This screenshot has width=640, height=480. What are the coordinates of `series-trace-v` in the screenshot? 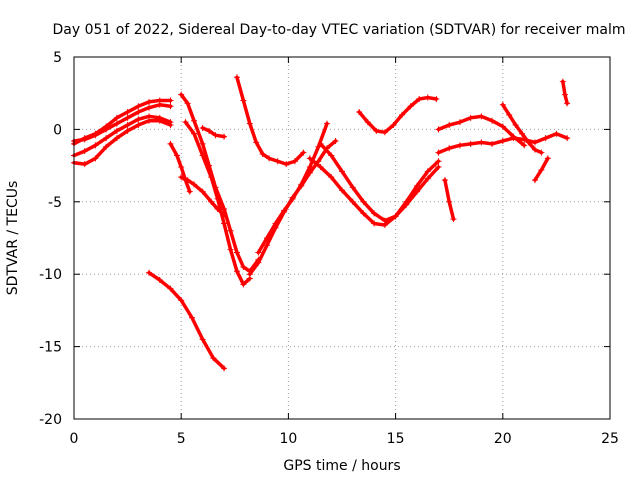 It's located at (187, 320).